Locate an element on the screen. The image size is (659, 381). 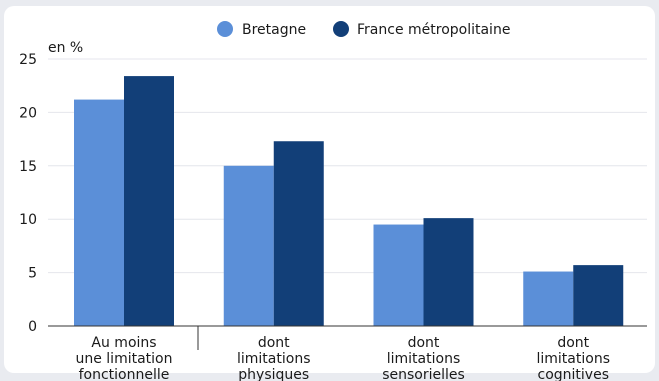
legend: Bretagne France métropolitaine is located at coordinates (363, 29).